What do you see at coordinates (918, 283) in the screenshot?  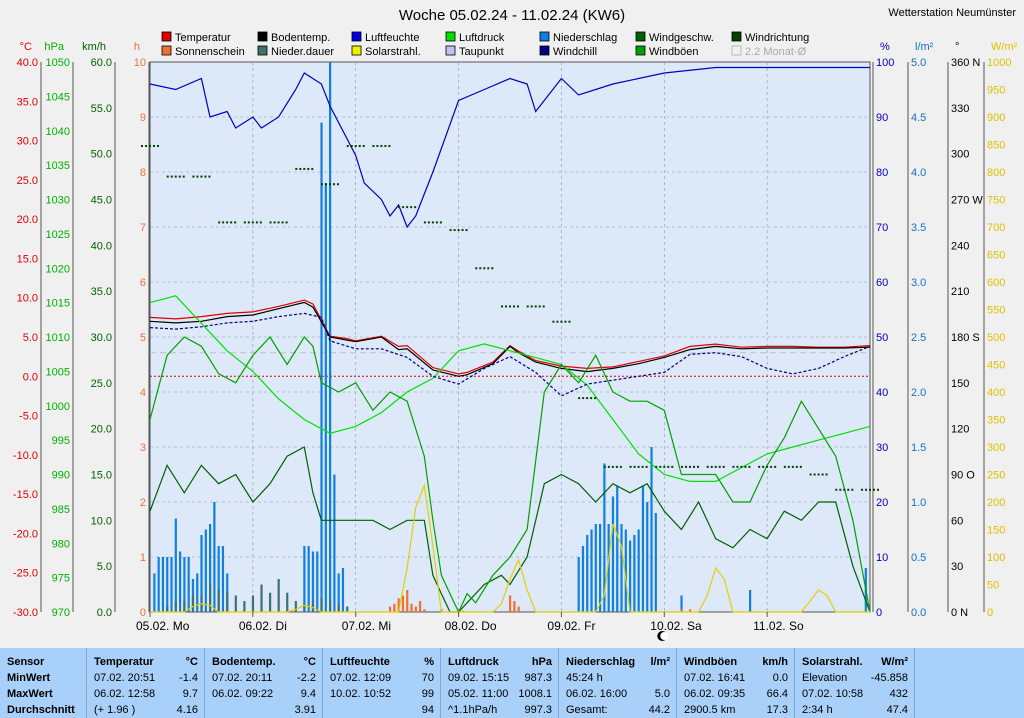 I see `axis-tick-label: 3.0` at bounding box center [918, 283].